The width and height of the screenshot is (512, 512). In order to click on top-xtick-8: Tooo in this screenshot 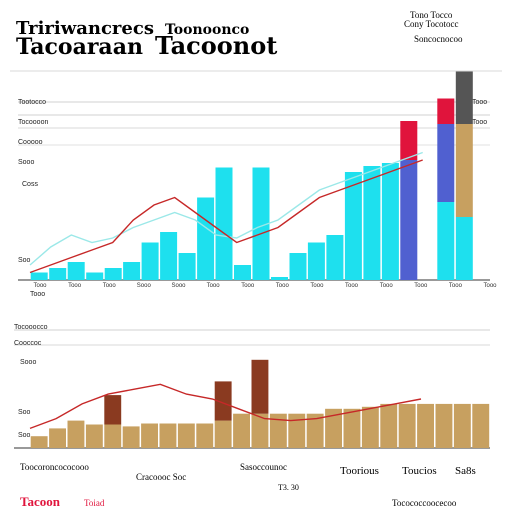, I will do `click(283, 286)`.